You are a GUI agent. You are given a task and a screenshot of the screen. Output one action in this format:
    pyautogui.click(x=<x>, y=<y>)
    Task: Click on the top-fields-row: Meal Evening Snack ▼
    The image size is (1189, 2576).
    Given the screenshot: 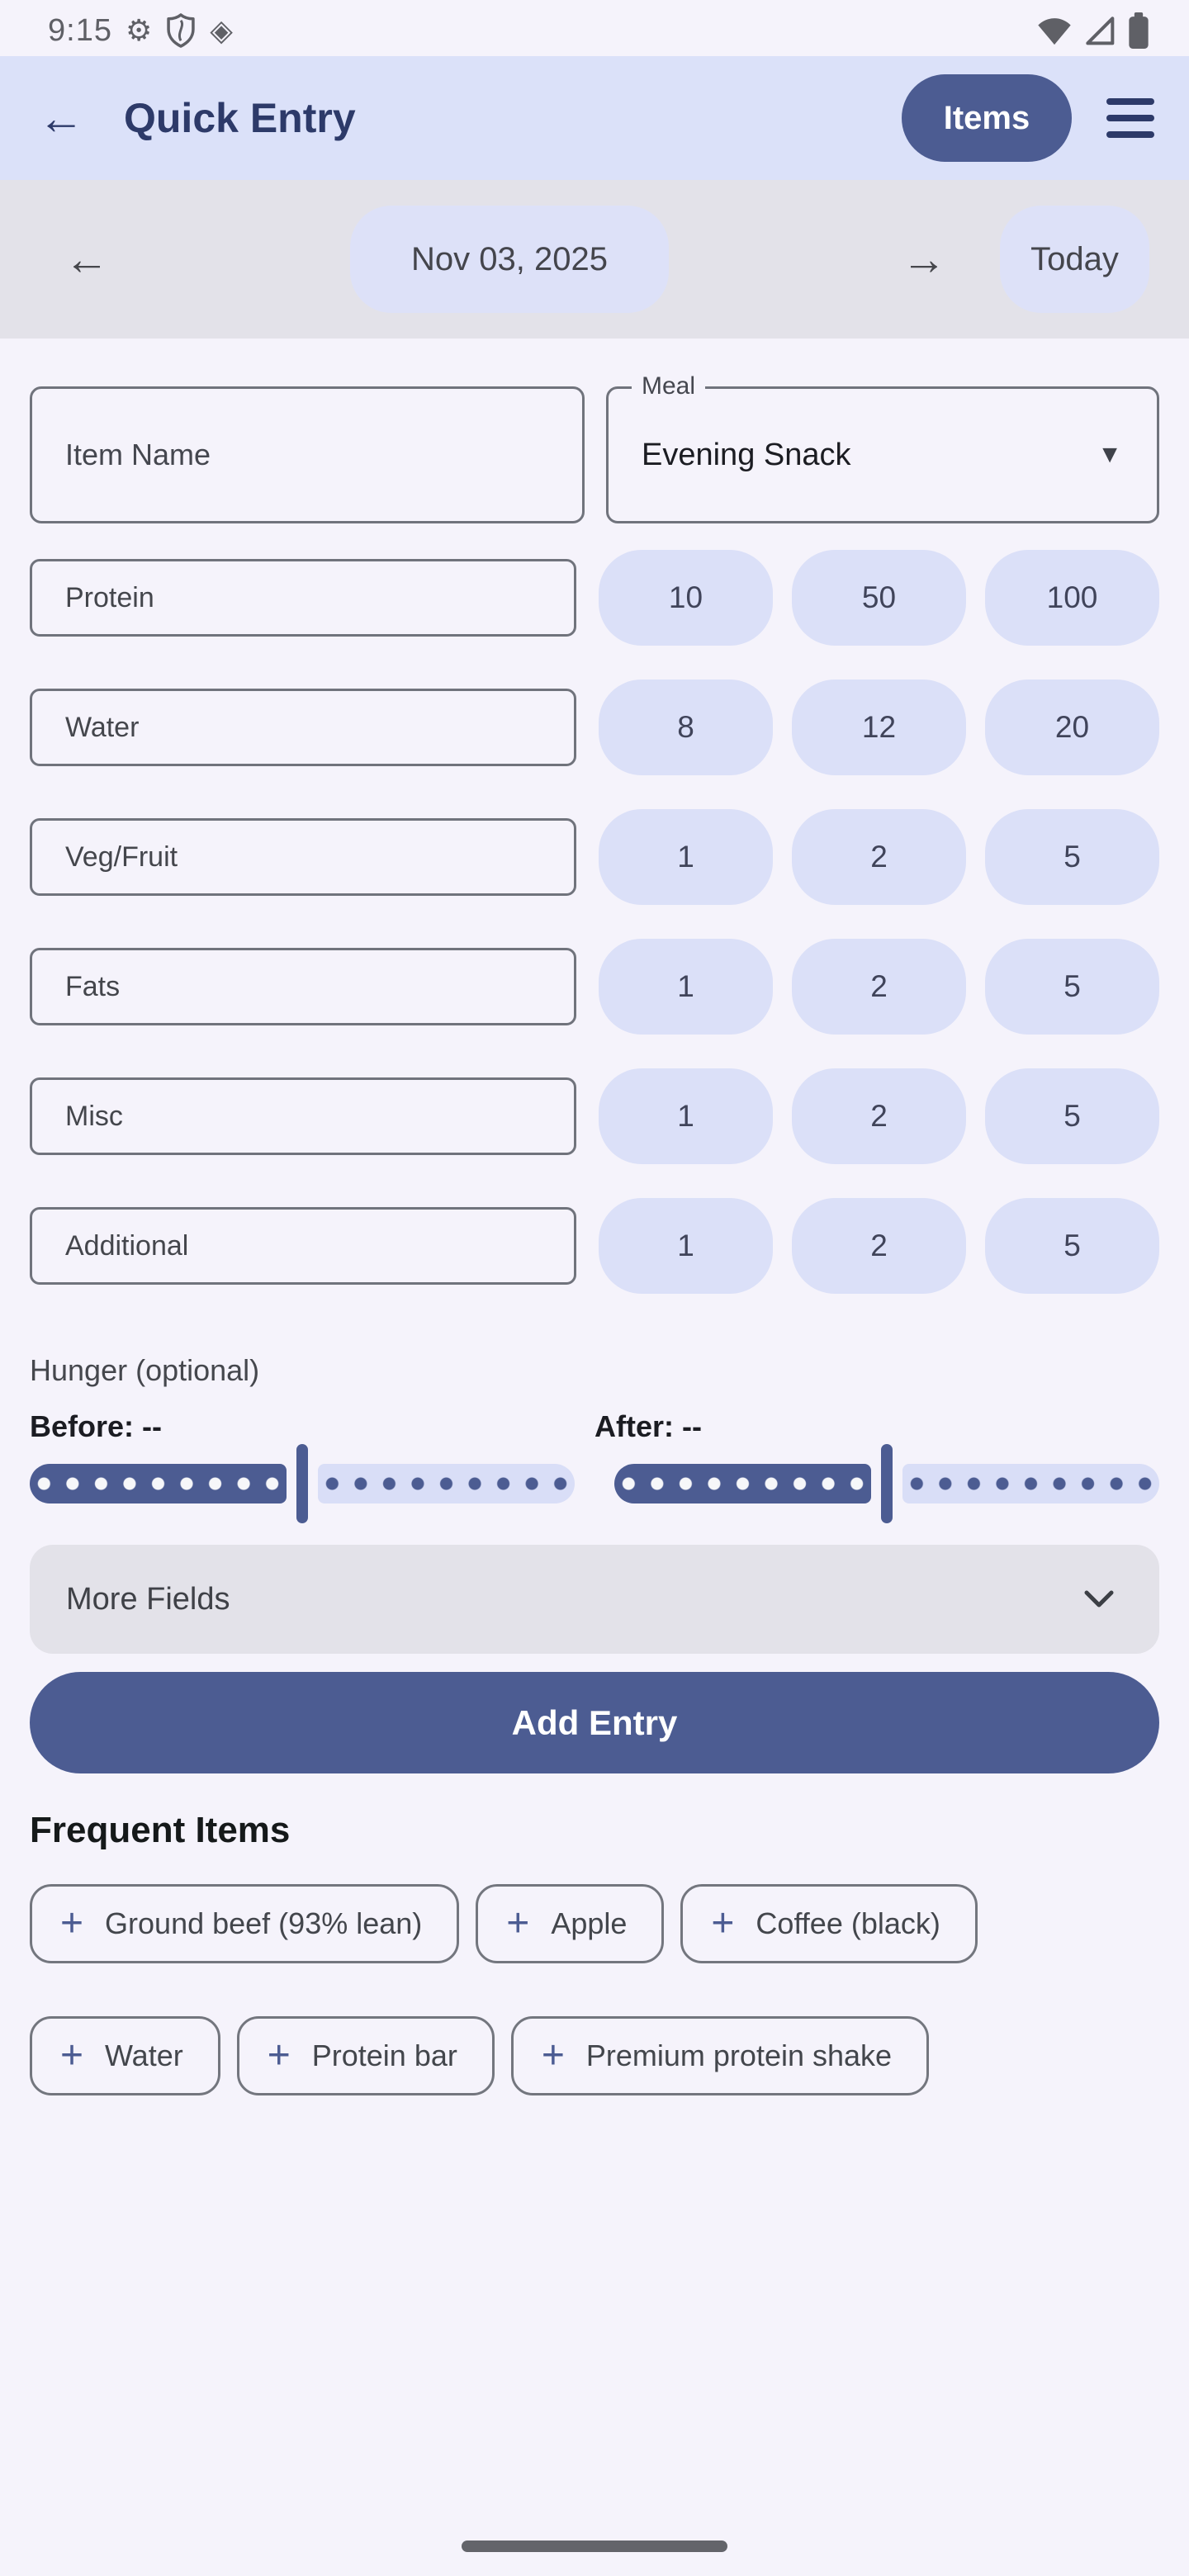 What is the action you would take?
    pyautogui.click(x=594, y=447)
    